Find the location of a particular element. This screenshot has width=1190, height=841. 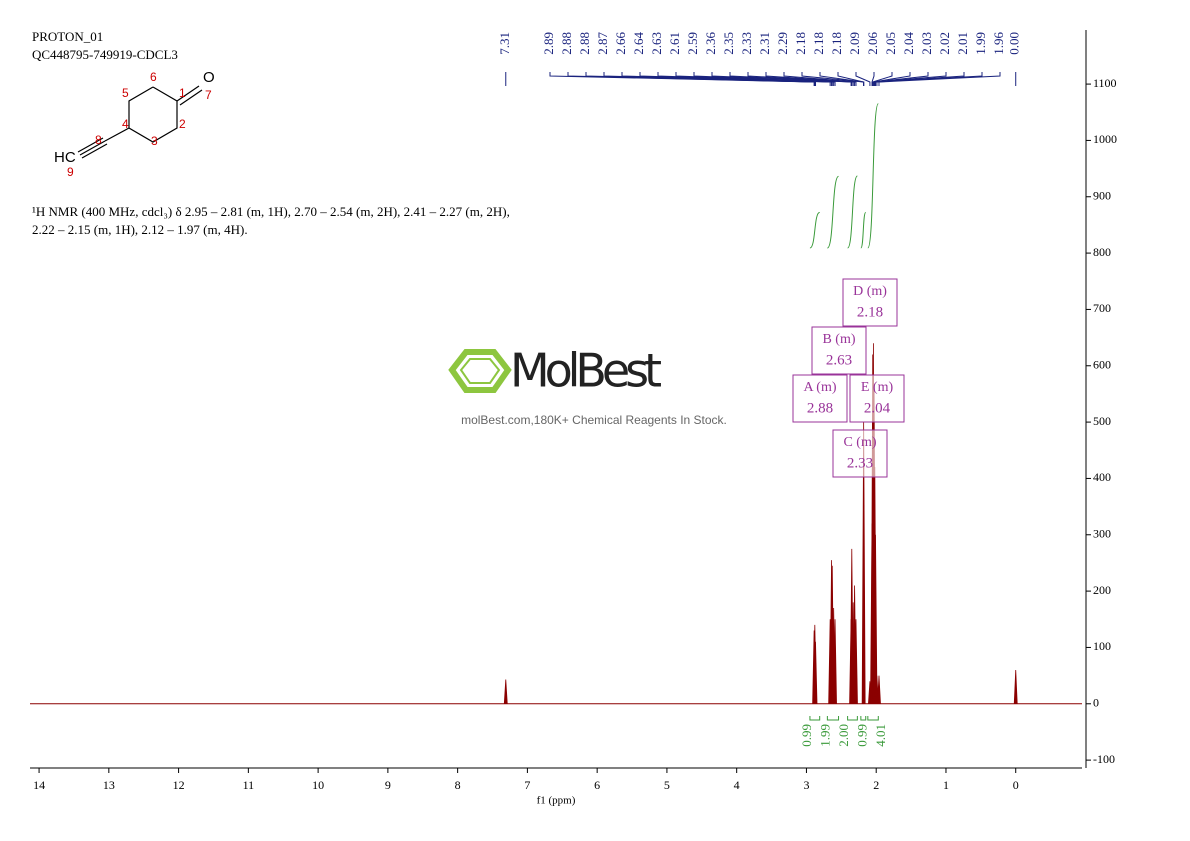

peak-label: 0.00 is located at coordinates (1014, 43).